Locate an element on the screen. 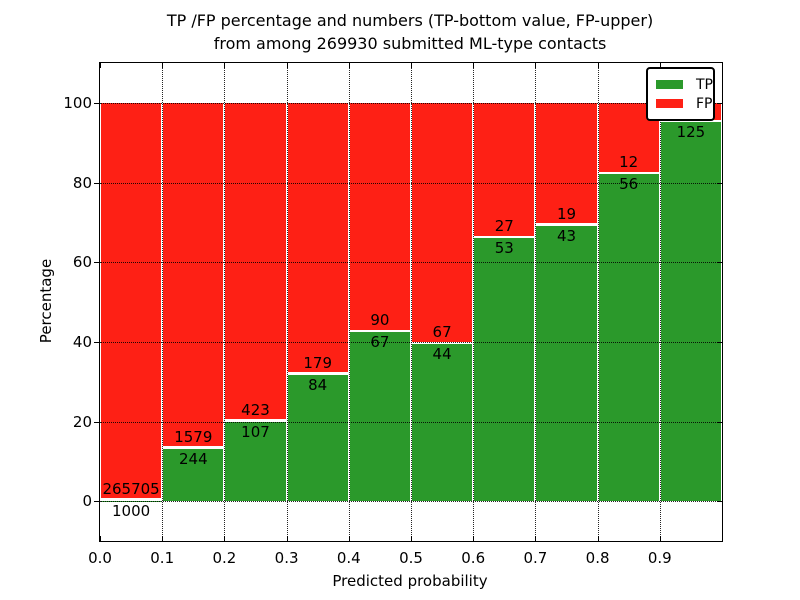 This screenshot has height=600, width=800. tp-count-label: 125 is located at coordinates (691, 132).